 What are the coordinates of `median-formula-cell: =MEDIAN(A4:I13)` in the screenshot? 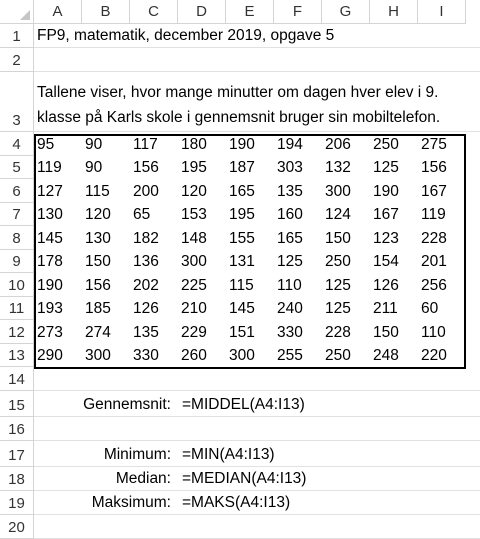 It's located at (329, 479).